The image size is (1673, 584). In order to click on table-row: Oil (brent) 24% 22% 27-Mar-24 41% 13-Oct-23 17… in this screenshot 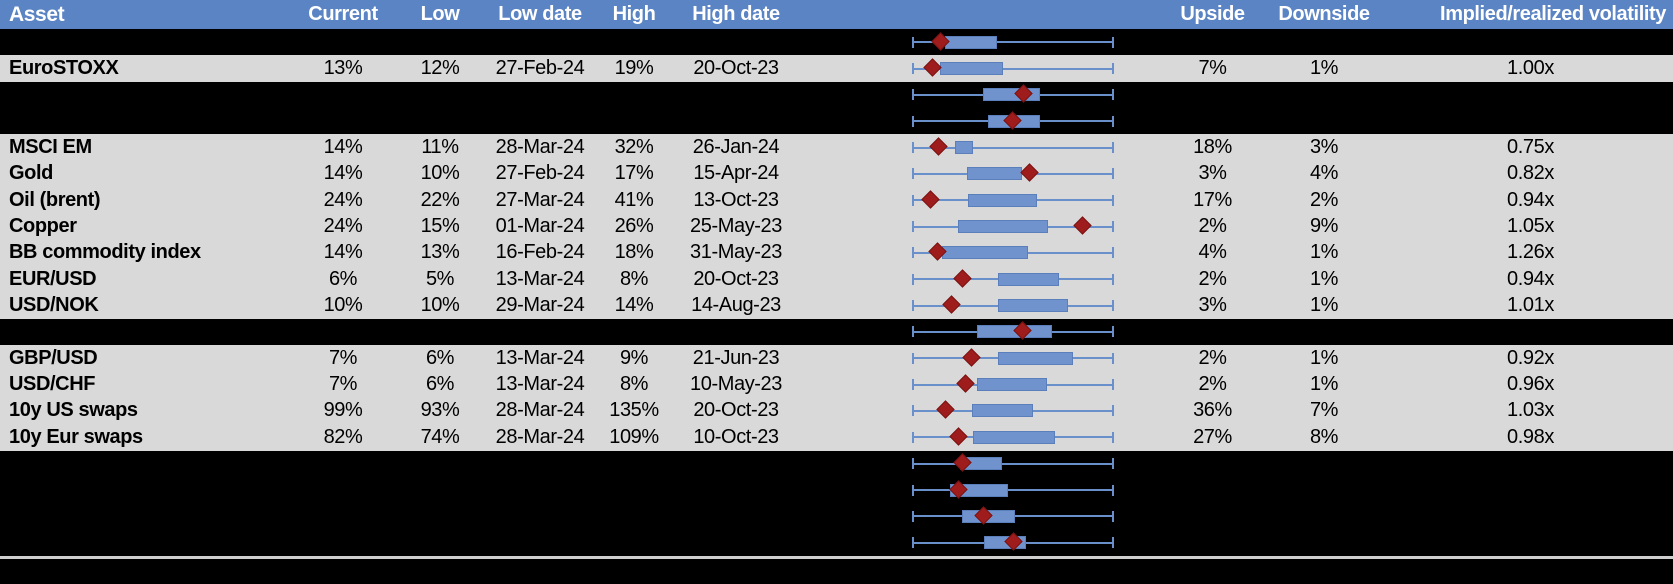, I will do `click(836, 200)`.